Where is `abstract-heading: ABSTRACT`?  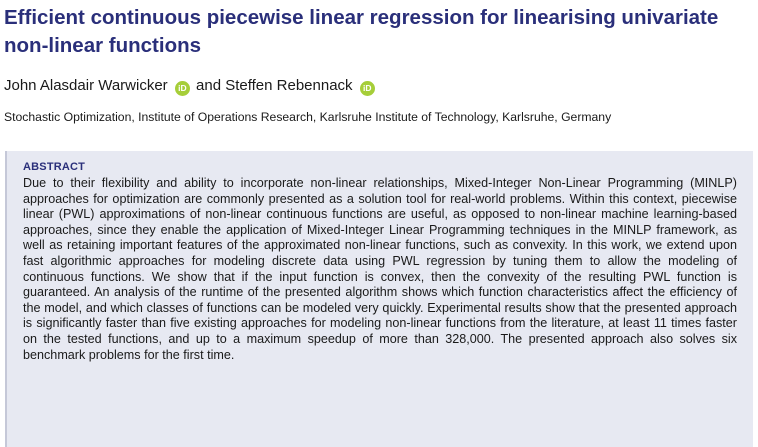
abstract-heading: ABSTRACT is located at coordinates (54, 167).